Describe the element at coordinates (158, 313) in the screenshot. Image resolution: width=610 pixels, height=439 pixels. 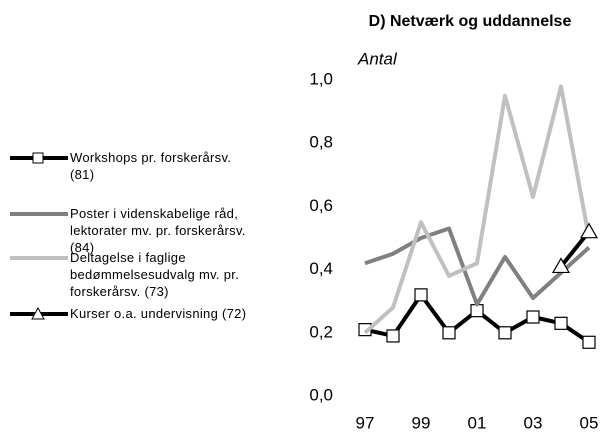
I see `legend-label: Kurser o.a. undervisning (72)` at that location.